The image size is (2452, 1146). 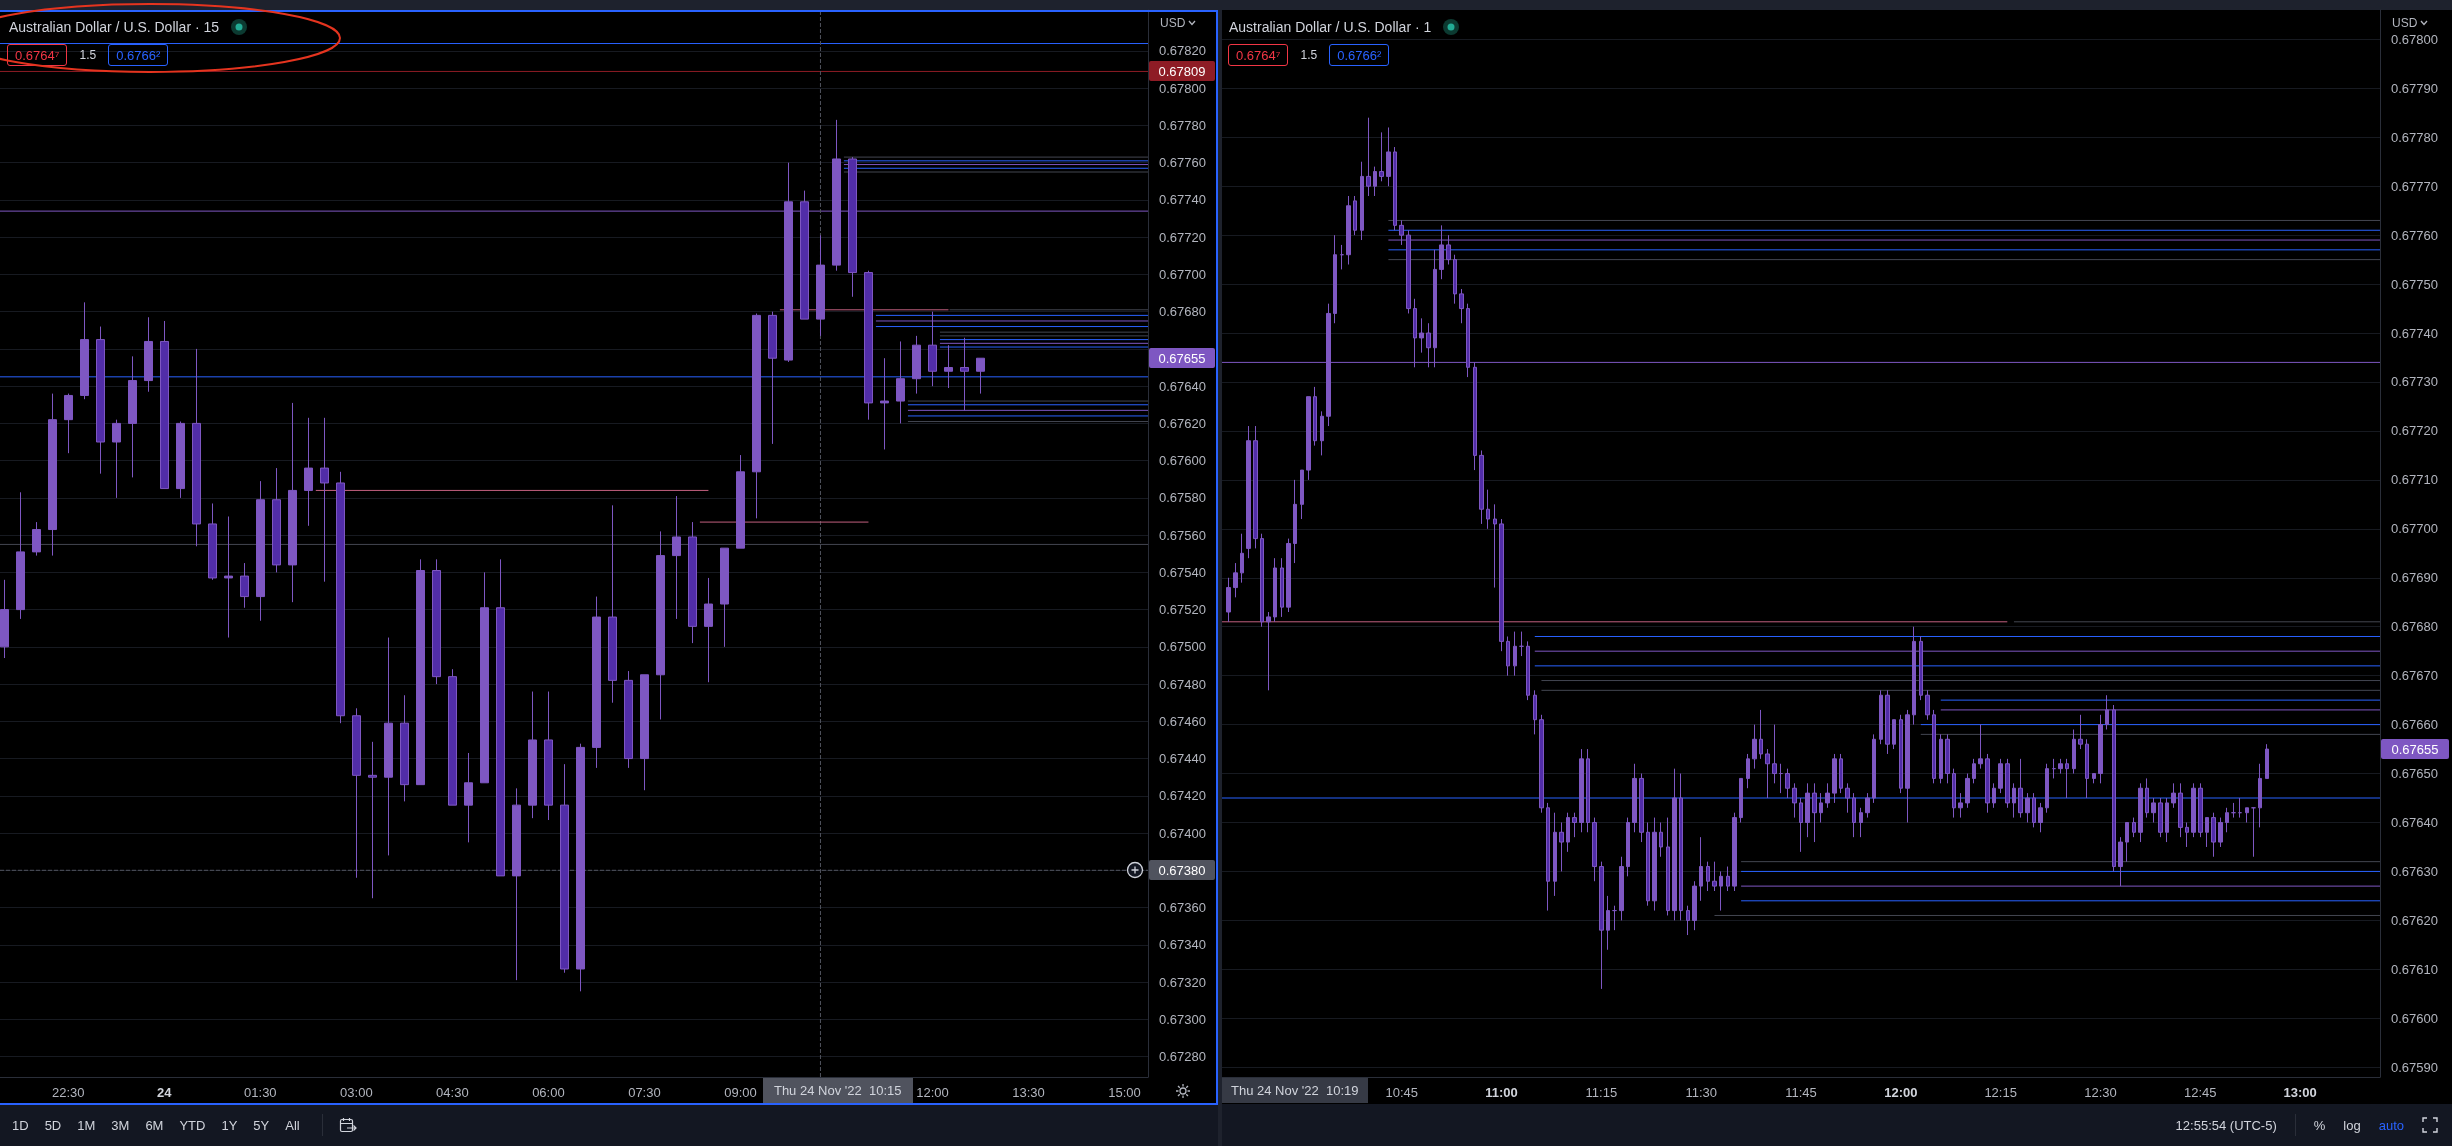 What do you see at coordinates (2352, 1125) in the screenshot?
I see `text: log` at bounding box center [2352, 1125].